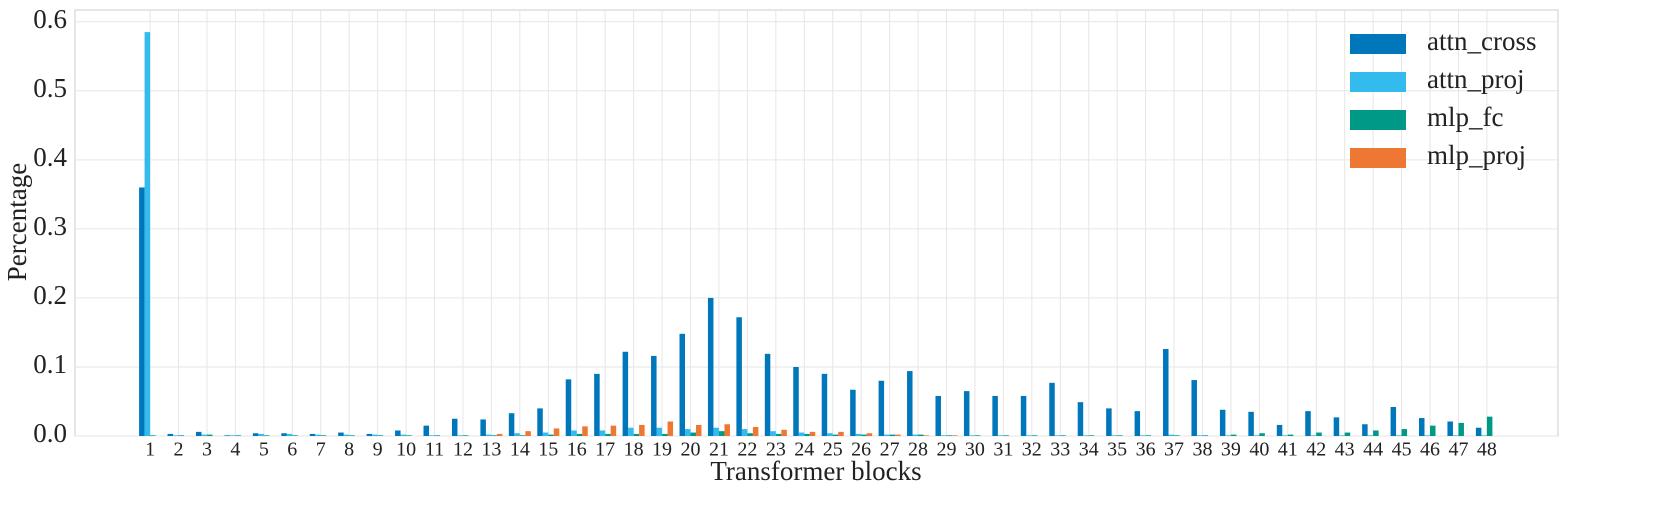  I want to click on x-tick-label: 15, so click(548, 450).